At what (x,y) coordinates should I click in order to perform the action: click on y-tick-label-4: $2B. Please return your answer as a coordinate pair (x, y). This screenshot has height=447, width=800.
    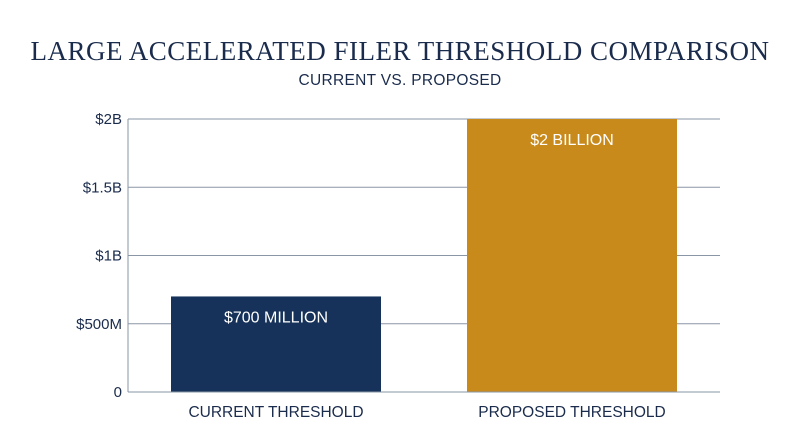
    Looking at the image, I should click on (108, 119).